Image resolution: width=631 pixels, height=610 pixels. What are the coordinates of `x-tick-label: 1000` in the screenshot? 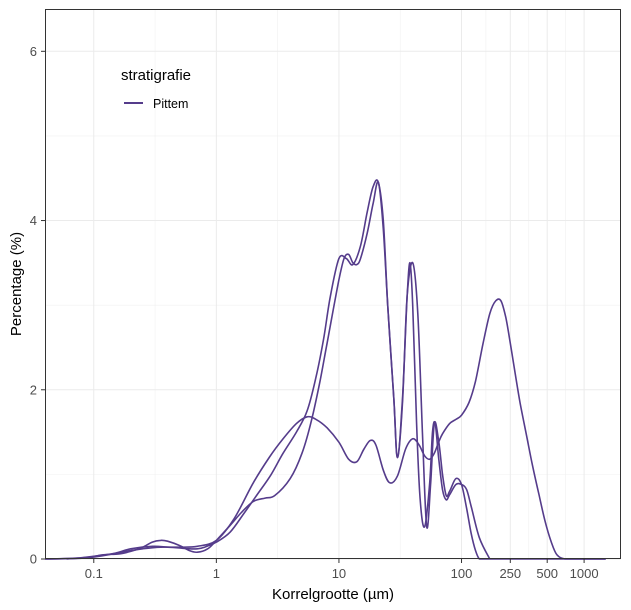 It's located at (584, 573).